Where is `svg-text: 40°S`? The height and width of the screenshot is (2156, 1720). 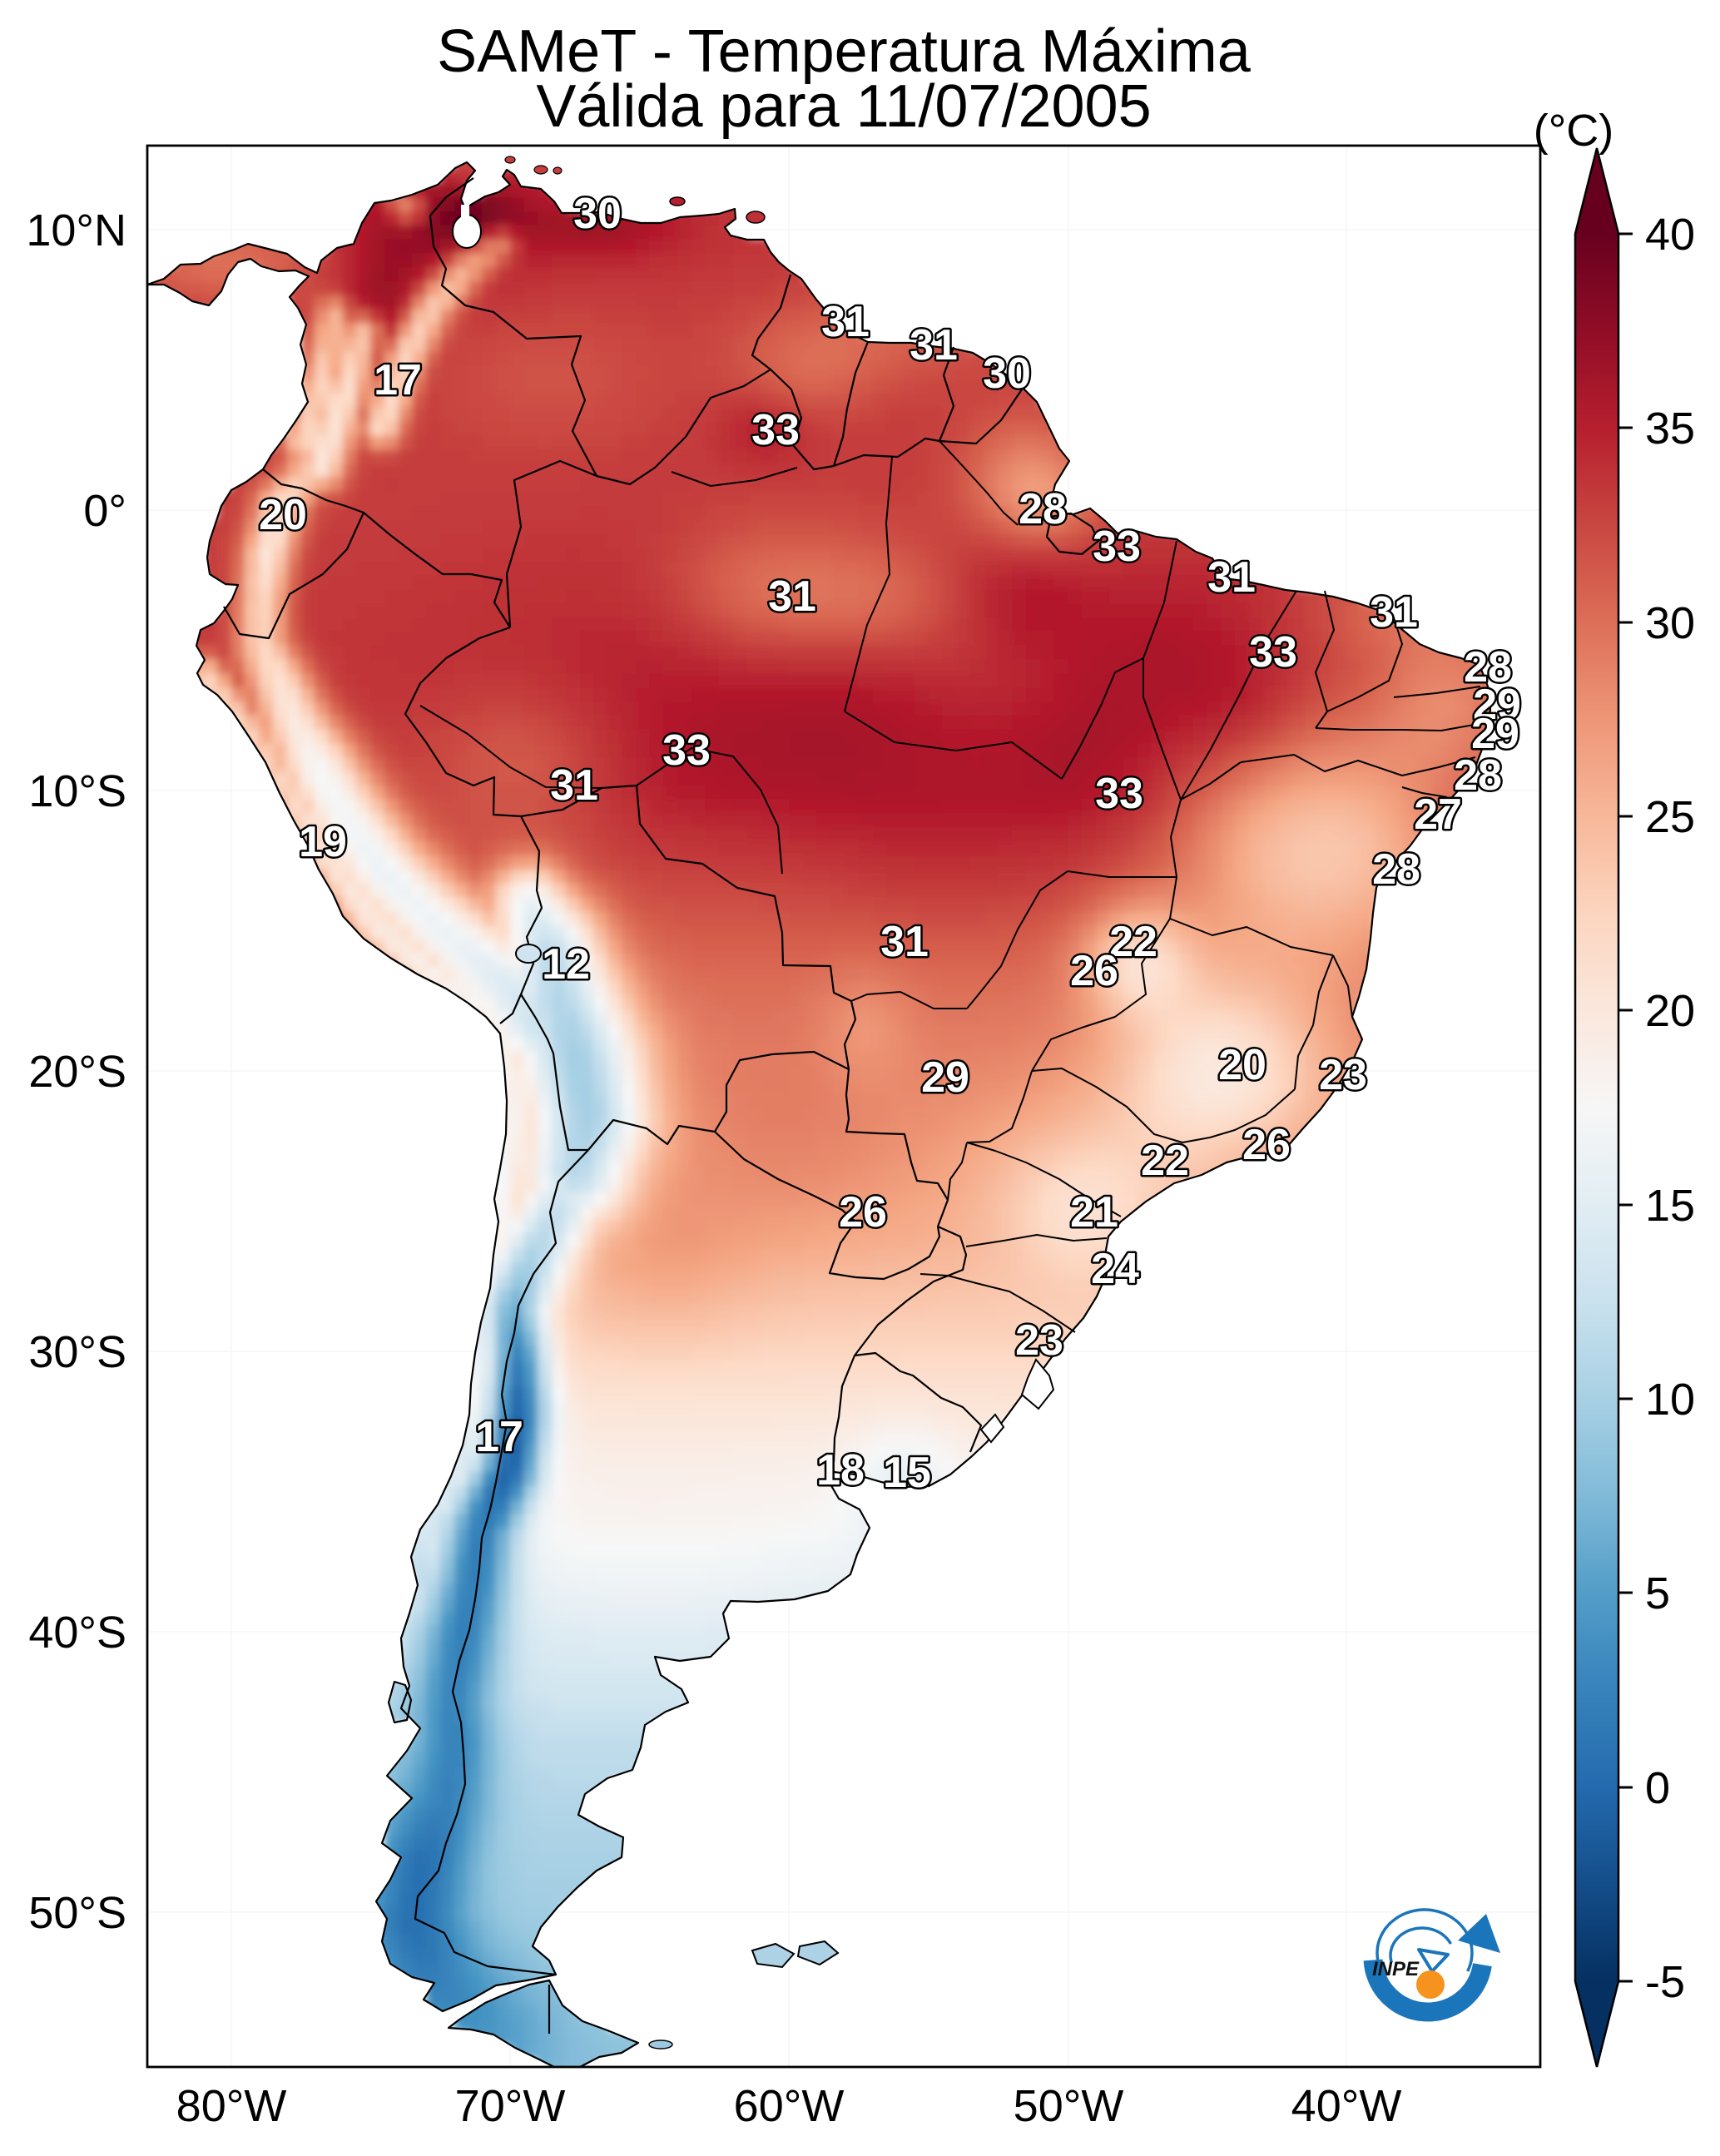 svg-text: 40°S is located at coordinates (77, 1633).